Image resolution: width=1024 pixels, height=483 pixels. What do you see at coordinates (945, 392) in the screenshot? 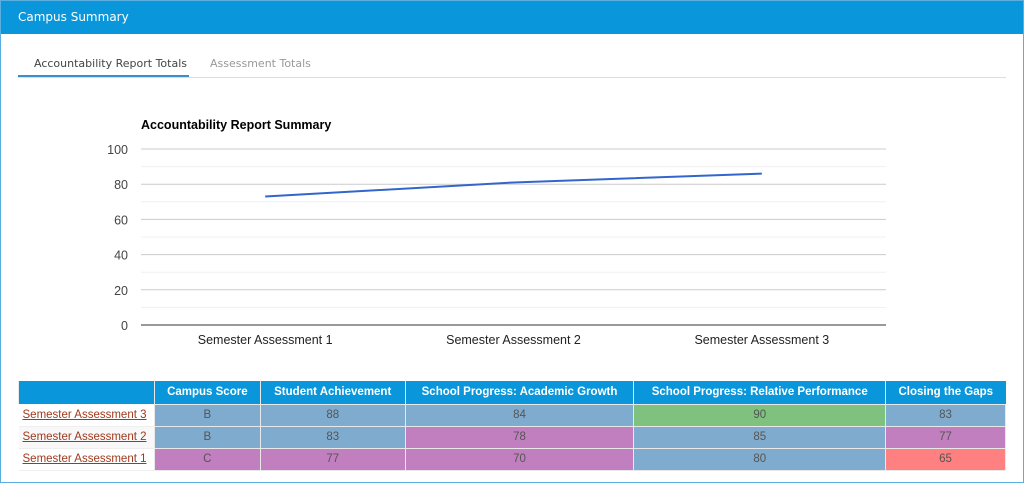
I see `column-header: Closing the Gaps` at bounding box center [945, 392].